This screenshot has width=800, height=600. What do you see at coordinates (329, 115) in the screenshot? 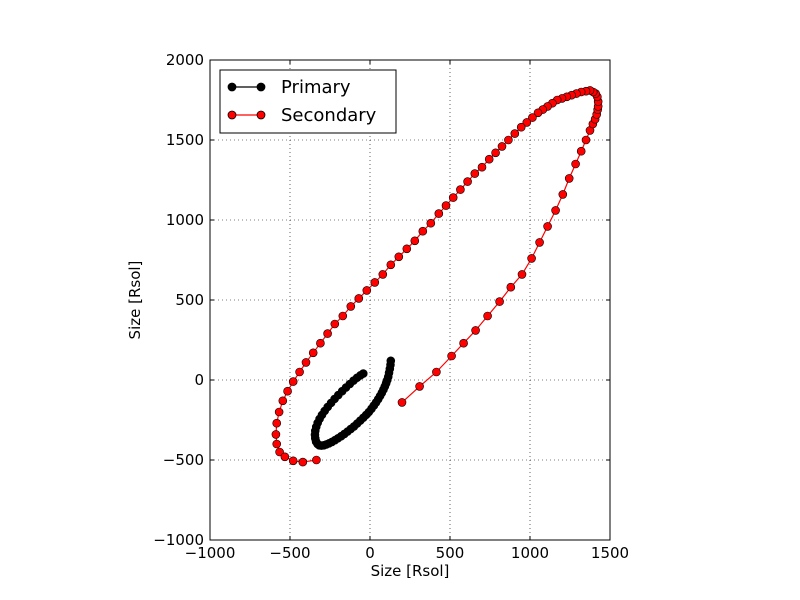
I see `legend-secondary-label: Secondary` at bounding box center [329, 115].